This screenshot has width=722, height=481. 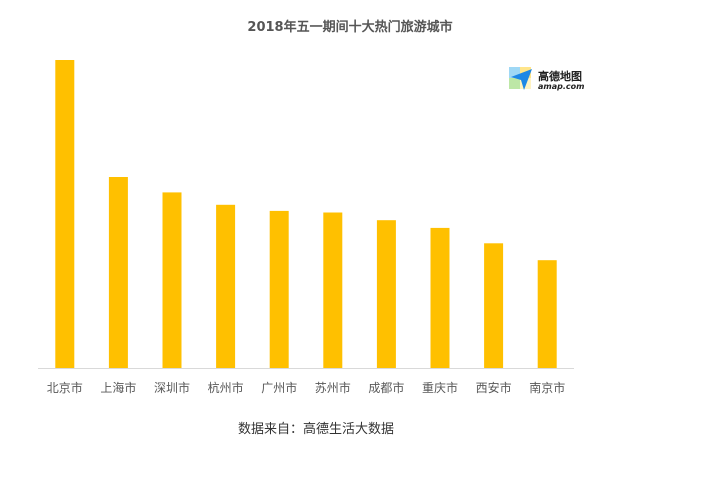 I want to click on x-tick-label: 深圳市, so click(x=172, y=387).